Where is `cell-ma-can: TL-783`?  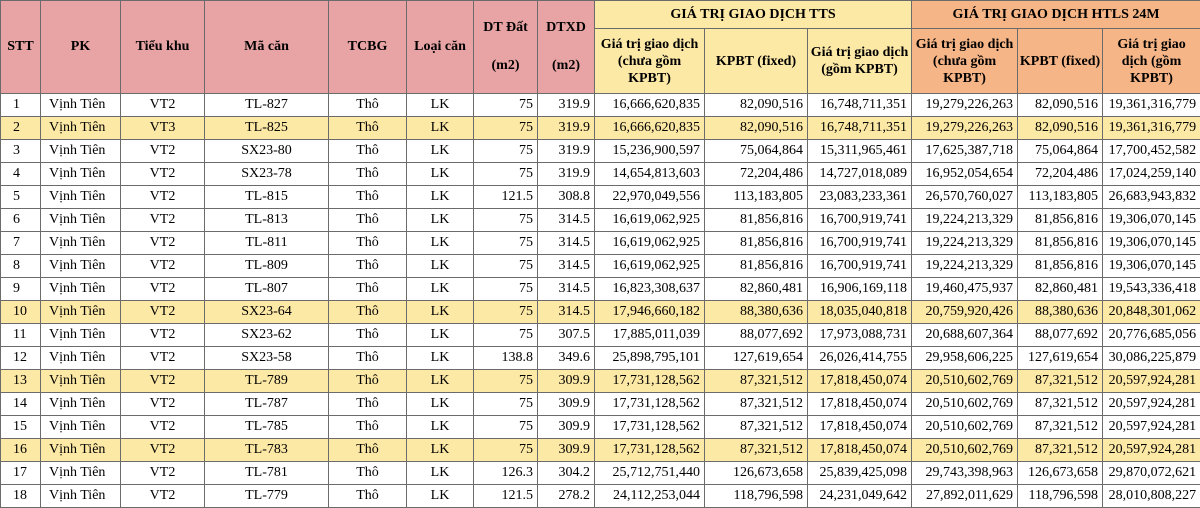
cell-ma-can: TL-783 is located at coordinates (267, 450).